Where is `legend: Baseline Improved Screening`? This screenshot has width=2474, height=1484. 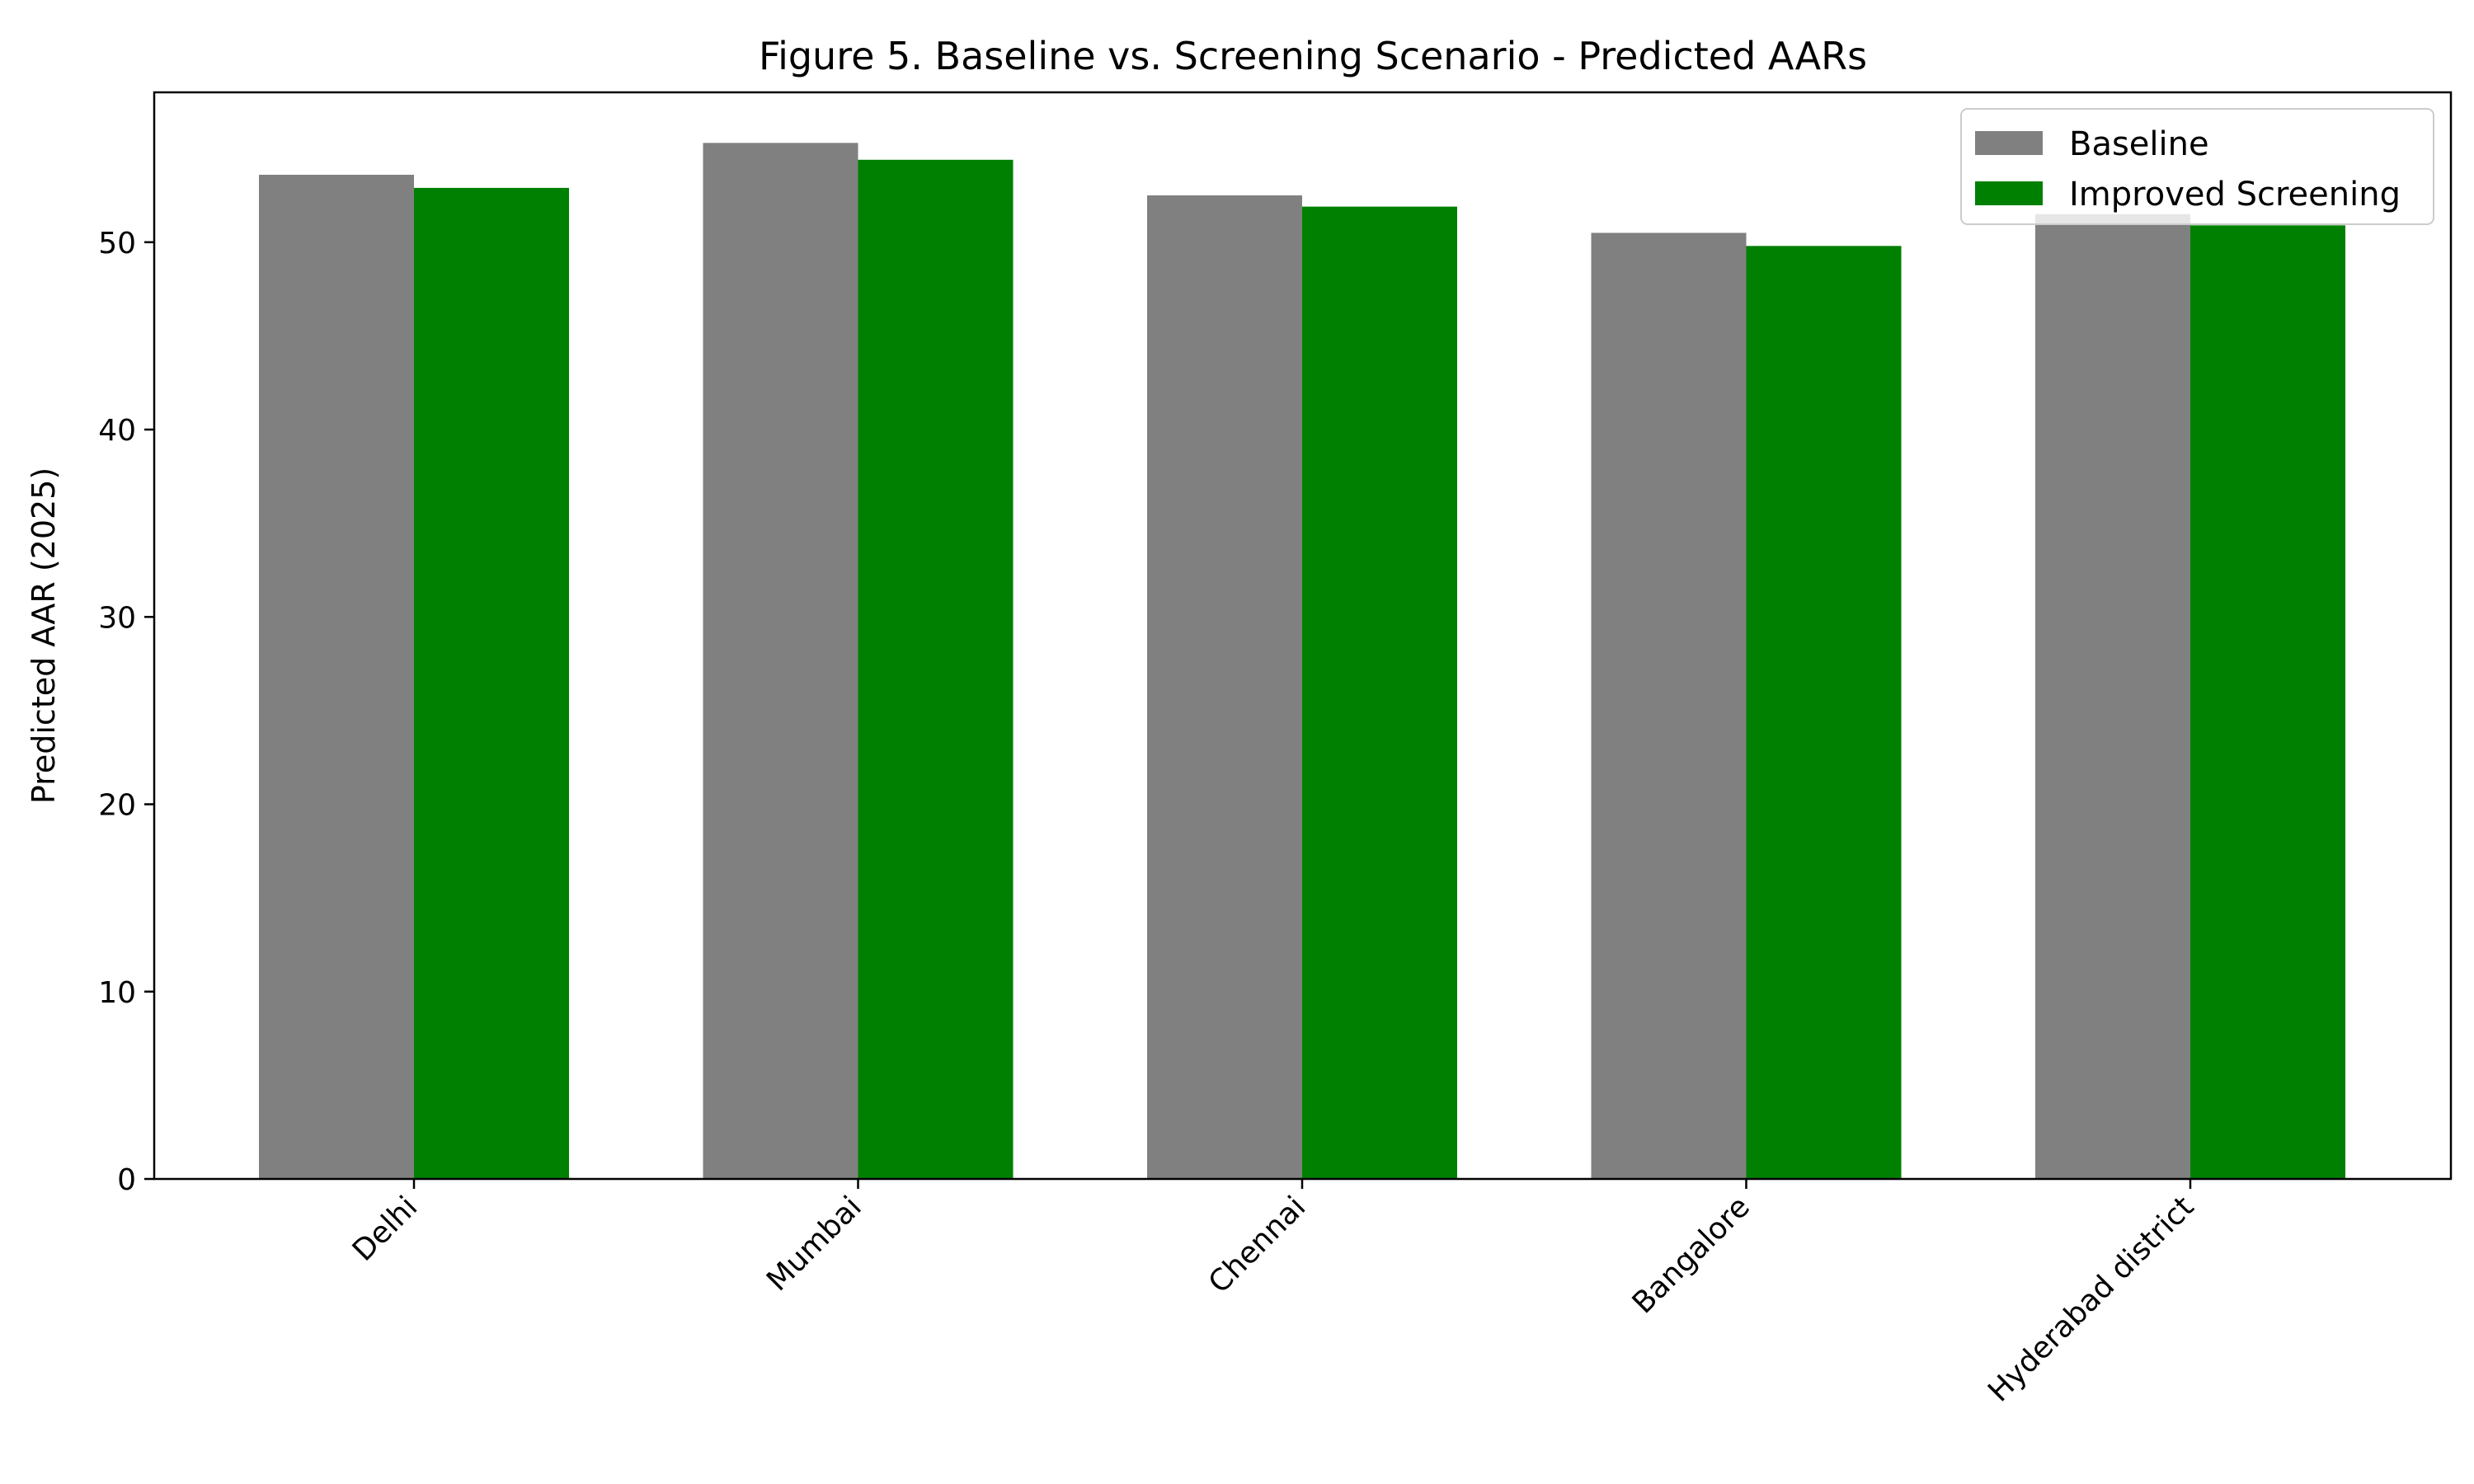 legend: Baseline Improved Screening is located at coordinates (2197, 166).